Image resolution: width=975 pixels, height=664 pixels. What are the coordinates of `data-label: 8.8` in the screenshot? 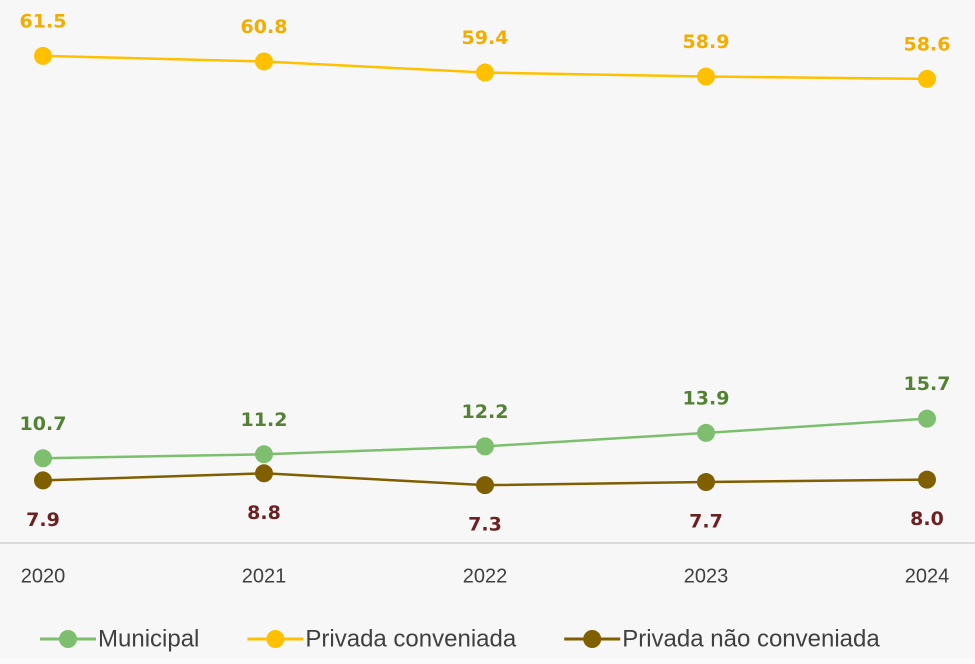 It's located at (264, 513).